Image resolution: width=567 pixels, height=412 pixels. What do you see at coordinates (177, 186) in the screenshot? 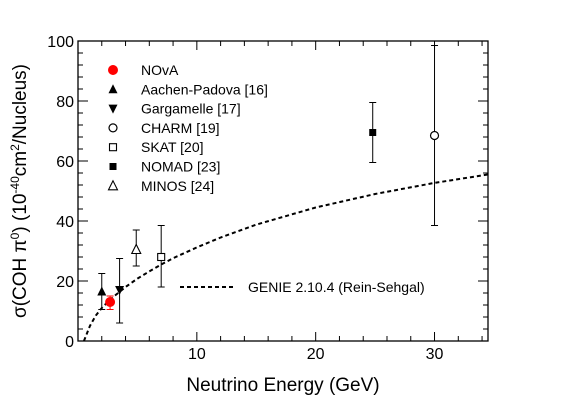
I see `legend-label: MINOS [24]` at bounding box center [177, 186].